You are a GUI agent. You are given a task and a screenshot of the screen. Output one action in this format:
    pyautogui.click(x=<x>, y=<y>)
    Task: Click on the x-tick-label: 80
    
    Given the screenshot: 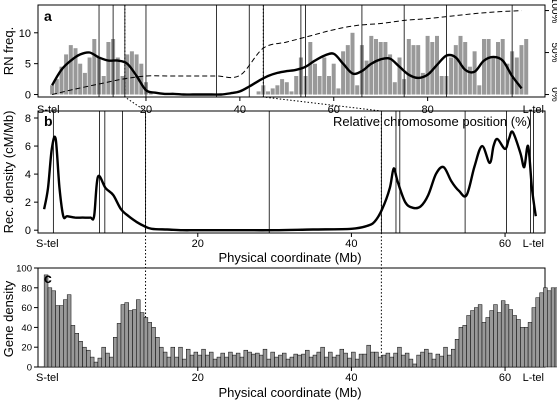 What is the action you would take?
    pyautogui.click(x=428, y=110)
    